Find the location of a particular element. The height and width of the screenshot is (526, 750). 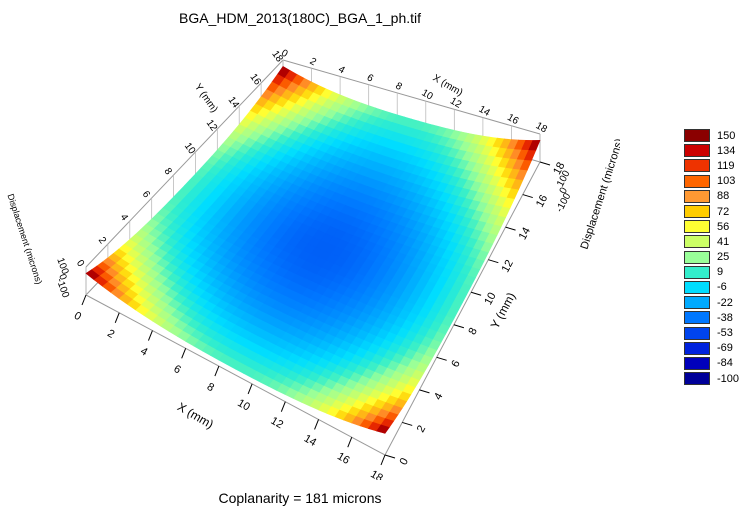

z-tick-label-left: 0 is located at coordinates (62, 277).